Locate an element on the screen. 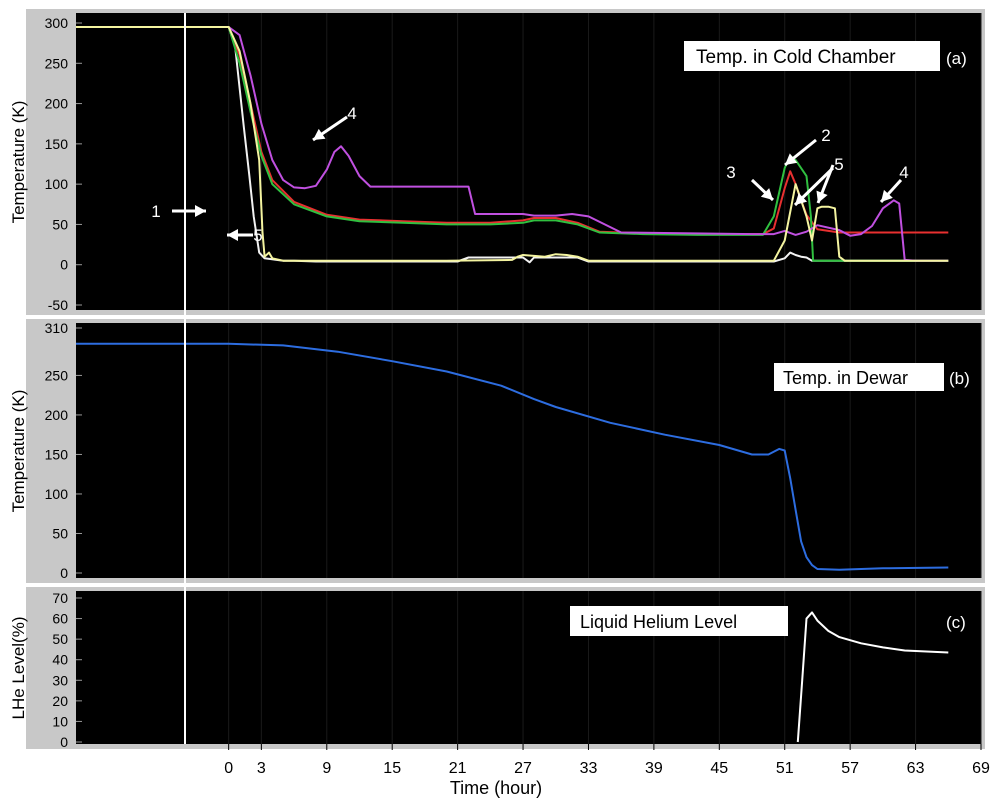  panel-c-title-box is located at coordinates (679, 621).